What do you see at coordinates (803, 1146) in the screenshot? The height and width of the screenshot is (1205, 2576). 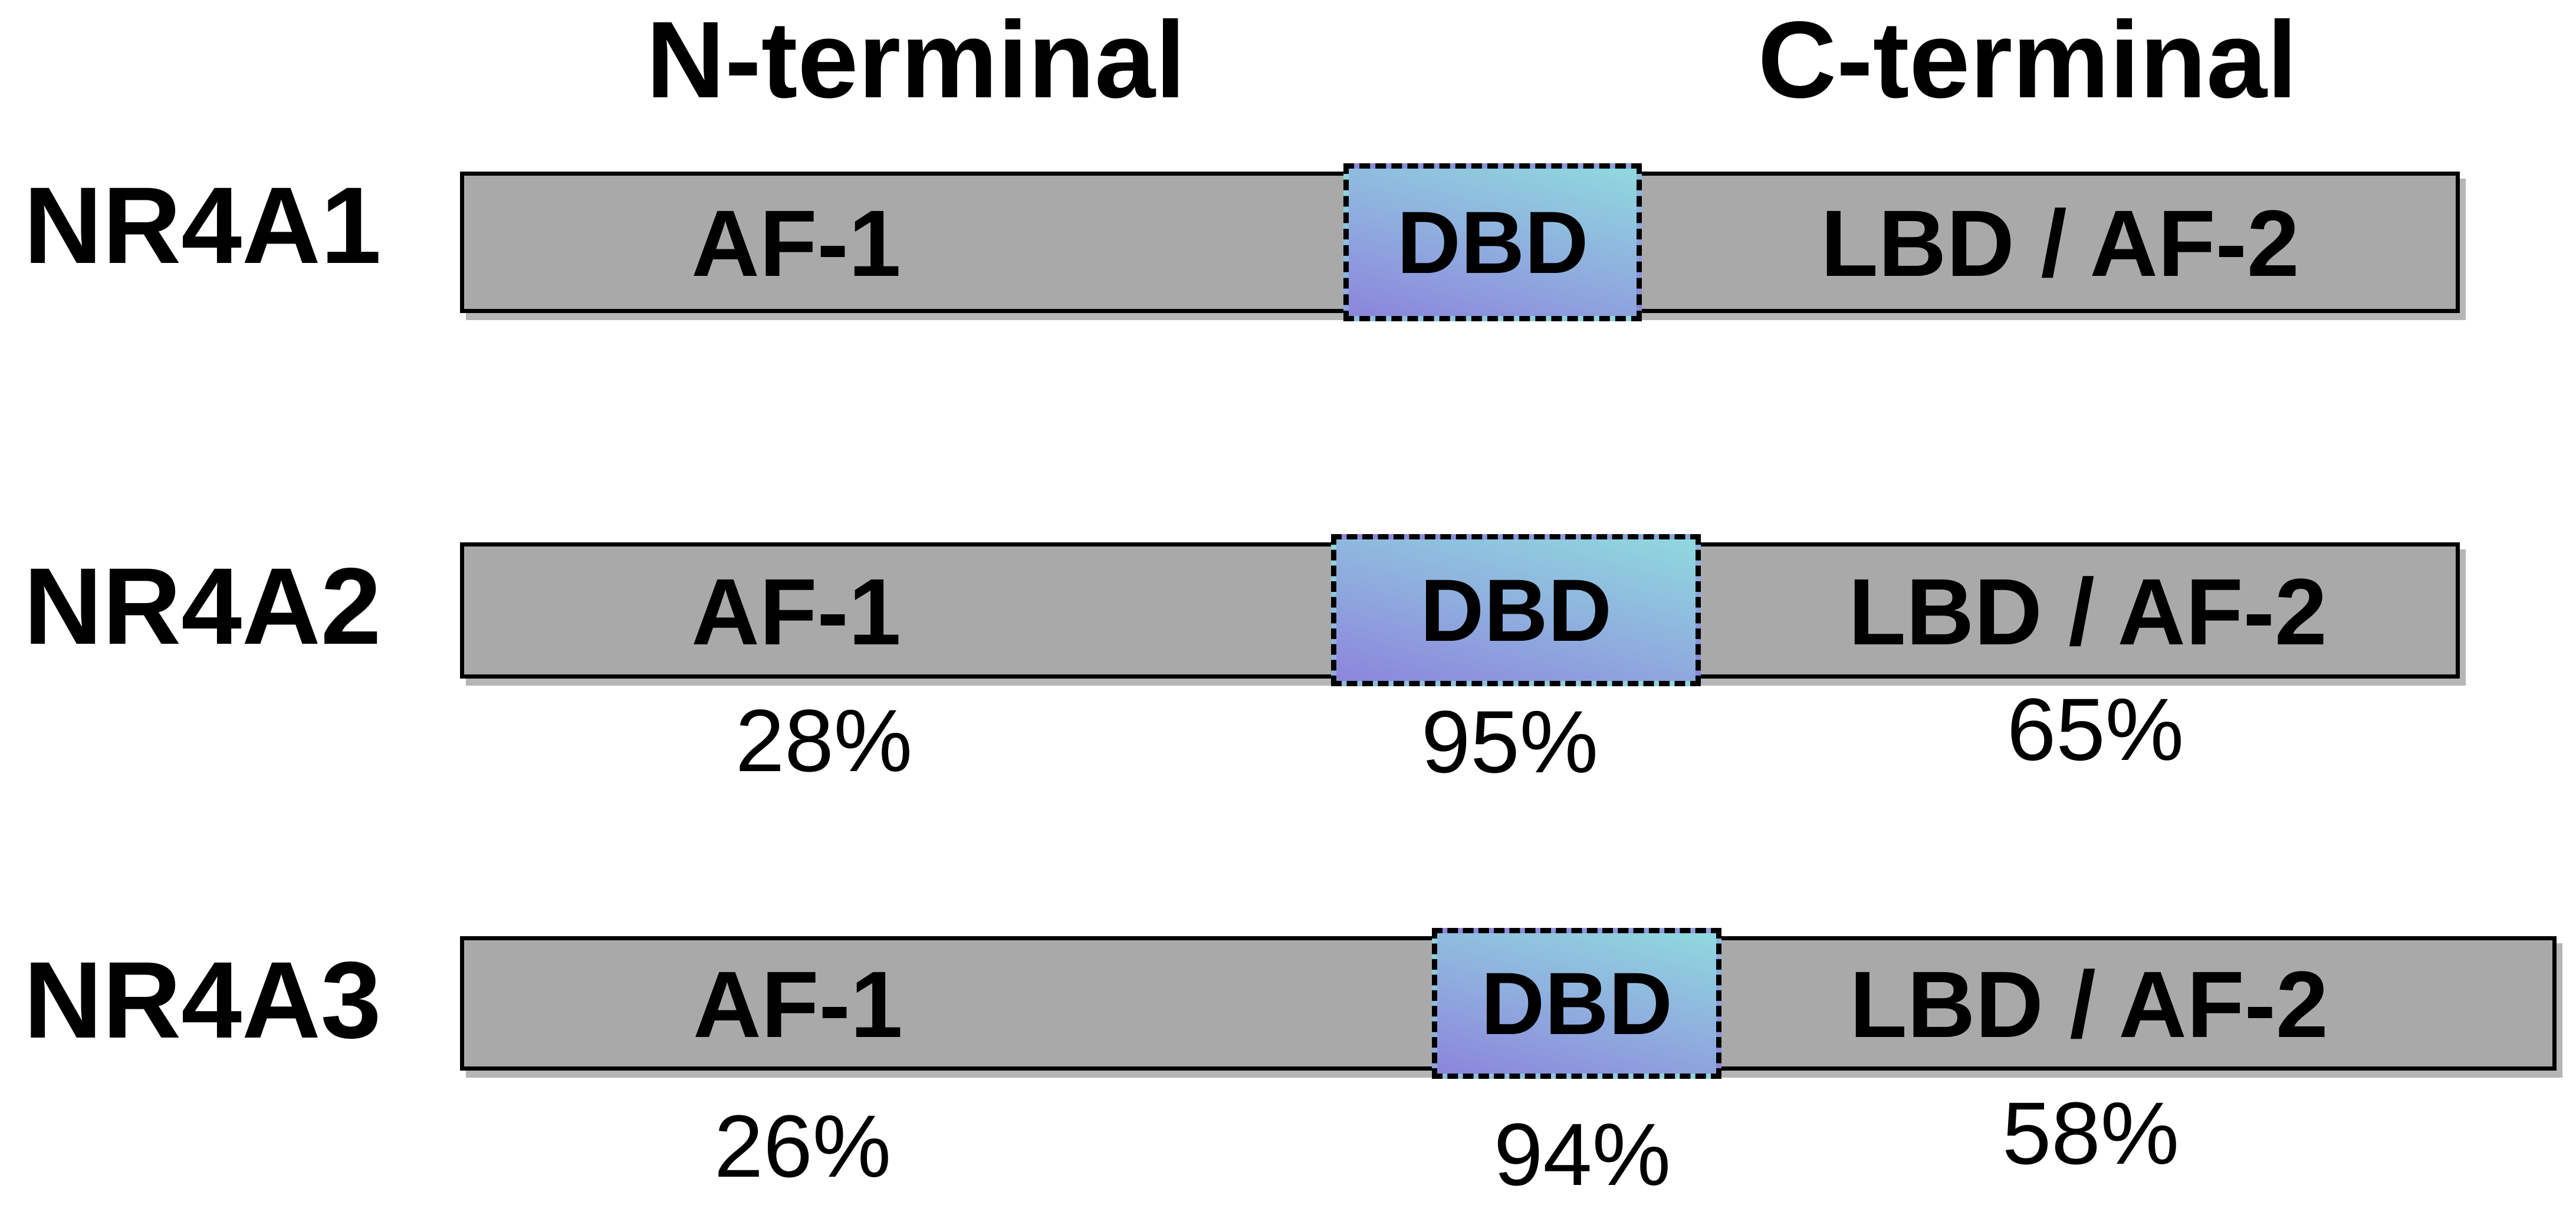 I see `identity-percent-af1-nr4a3: 26%` at bounding box center [803, 1146].